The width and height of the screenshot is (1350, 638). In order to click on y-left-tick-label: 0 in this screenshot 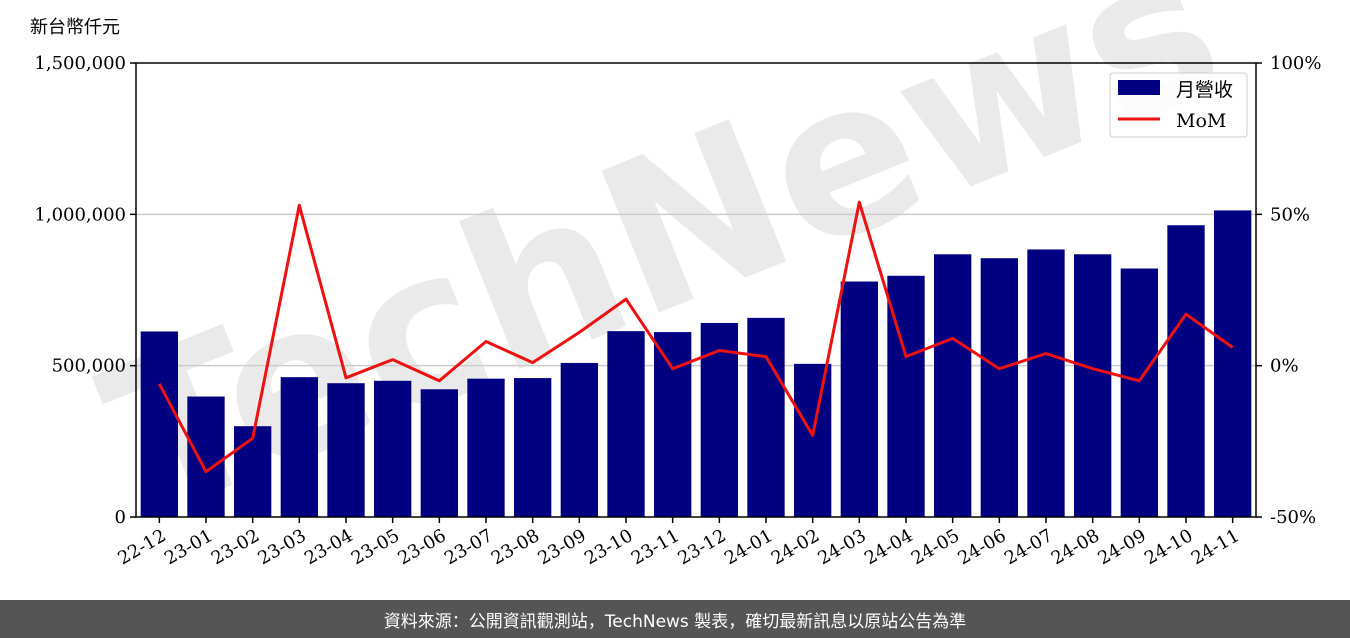, I will do `click(120, 517)`.